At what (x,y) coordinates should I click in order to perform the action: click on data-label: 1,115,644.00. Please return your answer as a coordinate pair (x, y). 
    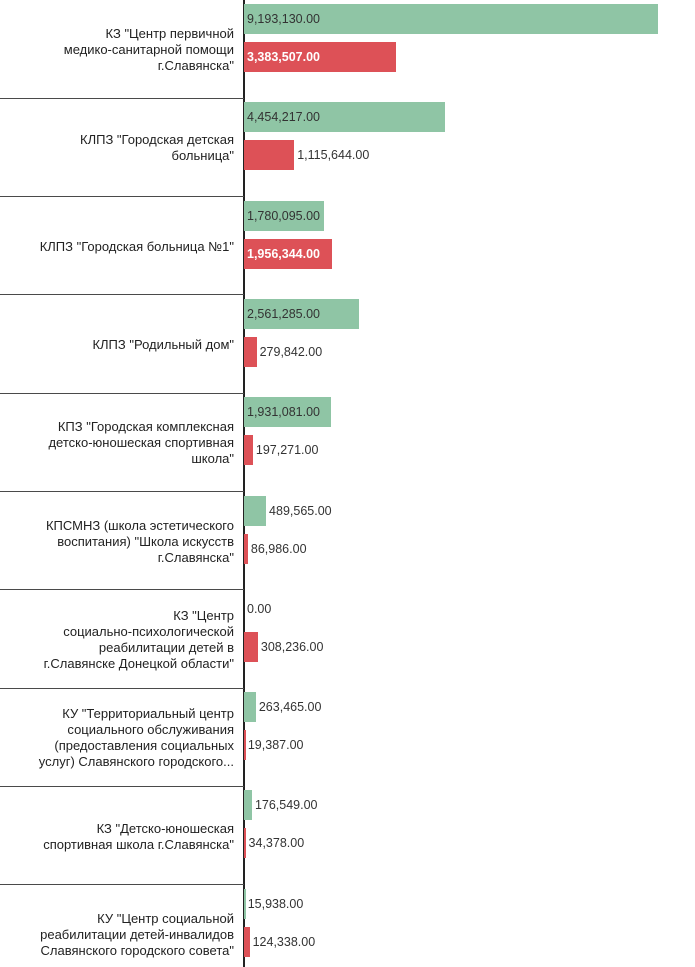
    Looking at the image, I should click on (333, 155).